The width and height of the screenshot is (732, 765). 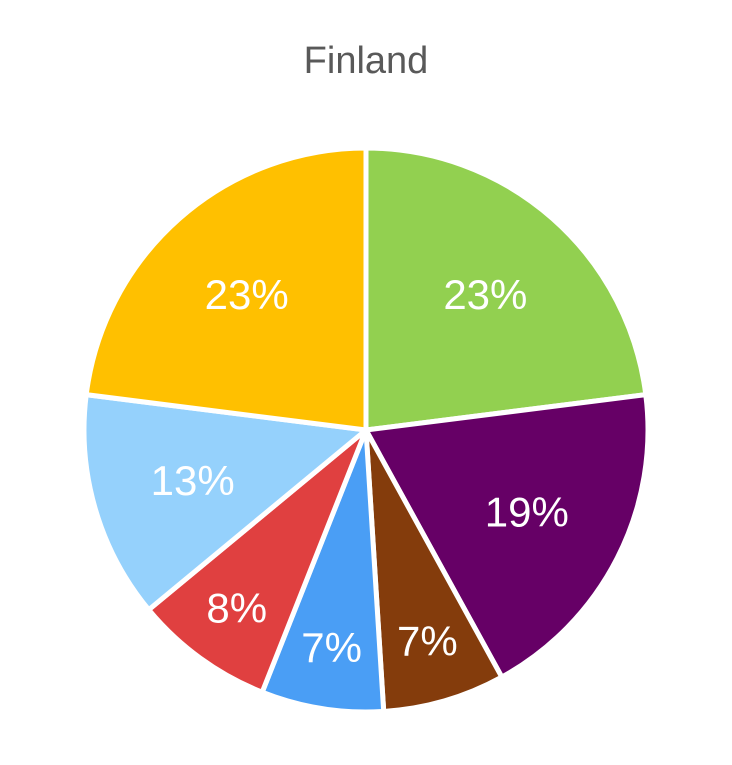 I want to click on pie-slice-label-5: 8%, so click(x=236, y=607).